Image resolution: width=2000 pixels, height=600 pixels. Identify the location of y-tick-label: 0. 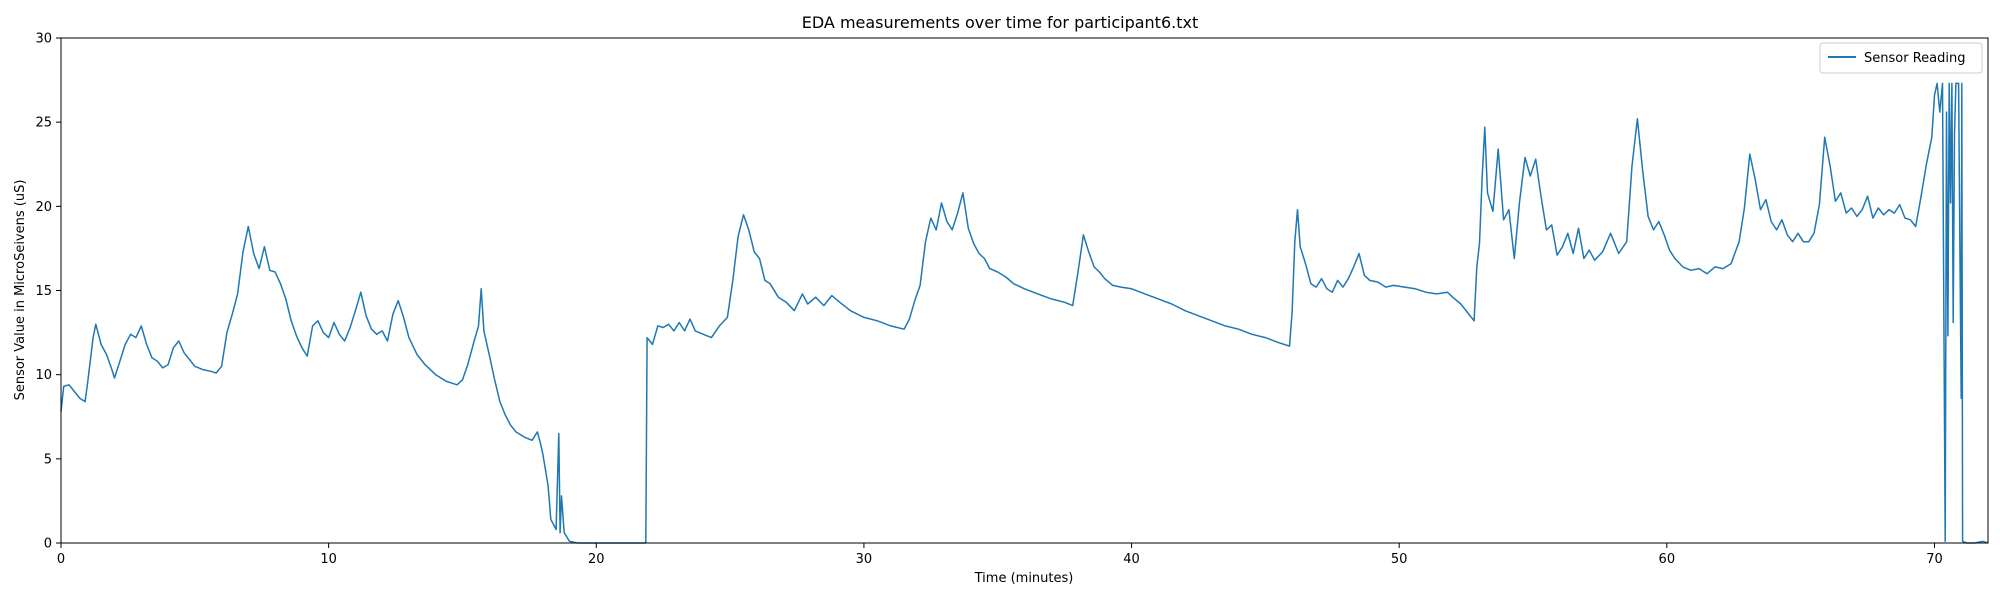
(48, 544).